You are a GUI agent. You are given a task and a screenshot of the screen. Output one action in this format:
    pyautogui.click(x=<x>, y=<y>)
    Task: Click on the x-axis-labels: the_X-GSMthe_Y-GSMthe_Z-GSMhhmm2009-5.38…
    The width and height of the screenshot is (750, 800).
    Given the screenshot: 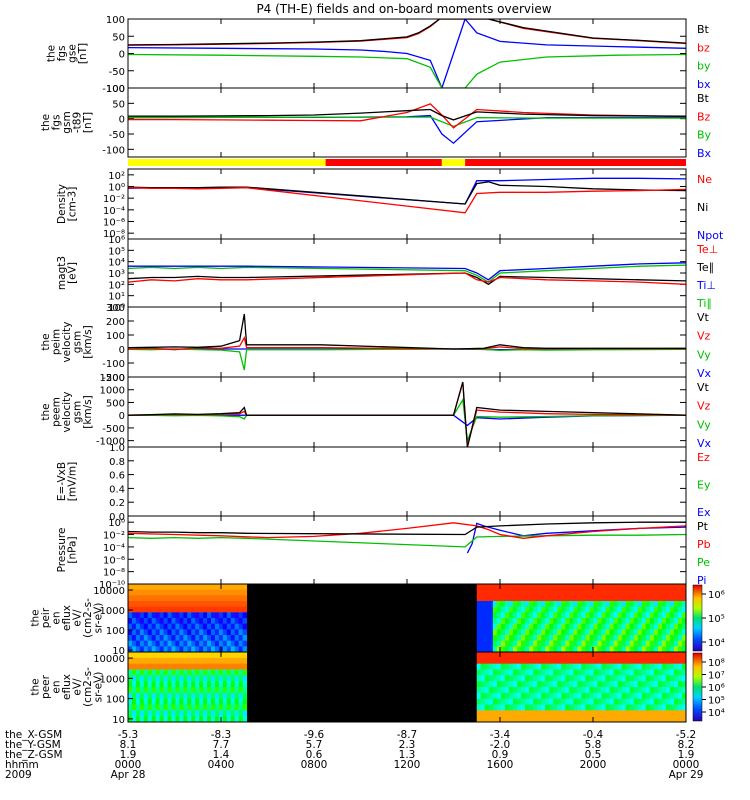 What is the action you would take?
    pyautogui.click(x=354, y=755)
    